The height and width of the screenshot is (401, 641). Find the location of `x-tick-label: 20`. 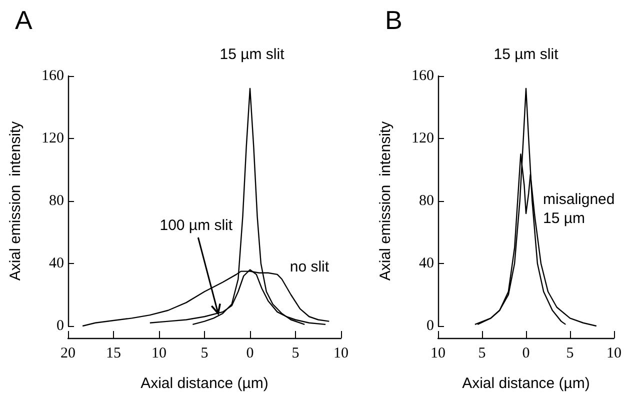

x-tick-label: 20 is located at coordinates (68, 354).